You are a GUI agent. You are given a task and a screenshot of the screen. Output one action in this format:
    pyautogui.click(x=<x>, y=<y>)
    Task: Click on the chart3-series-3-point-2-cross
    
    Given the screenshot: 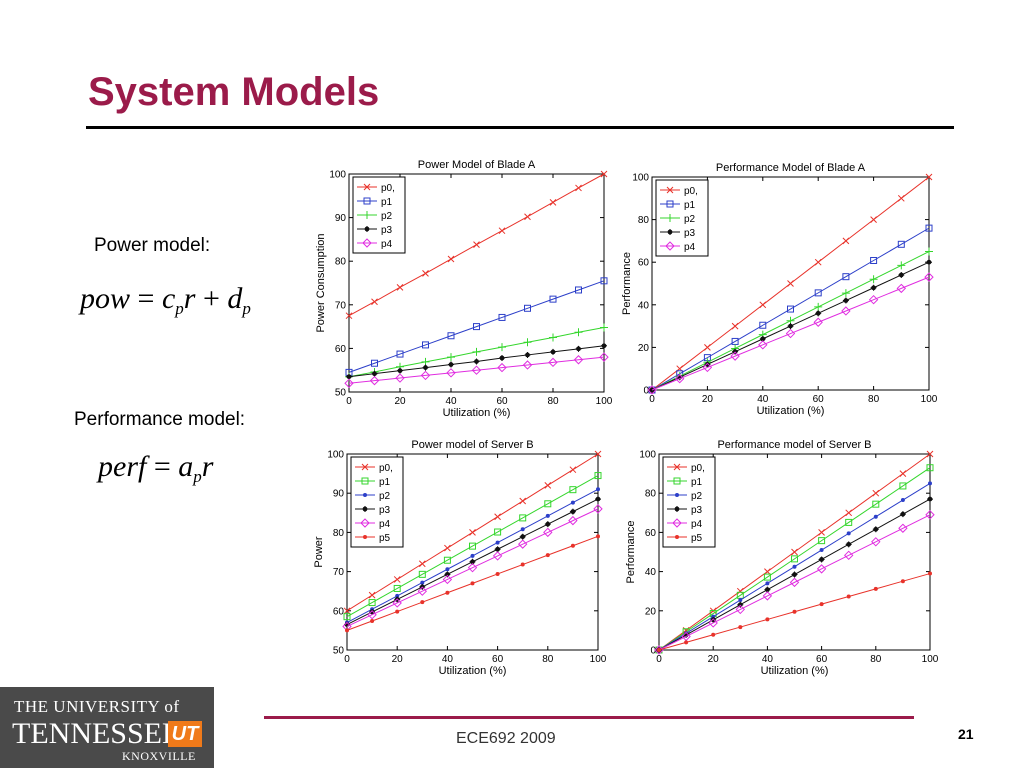 What is the action you would take?
    pyautogui.click(x=713, y=619)
    